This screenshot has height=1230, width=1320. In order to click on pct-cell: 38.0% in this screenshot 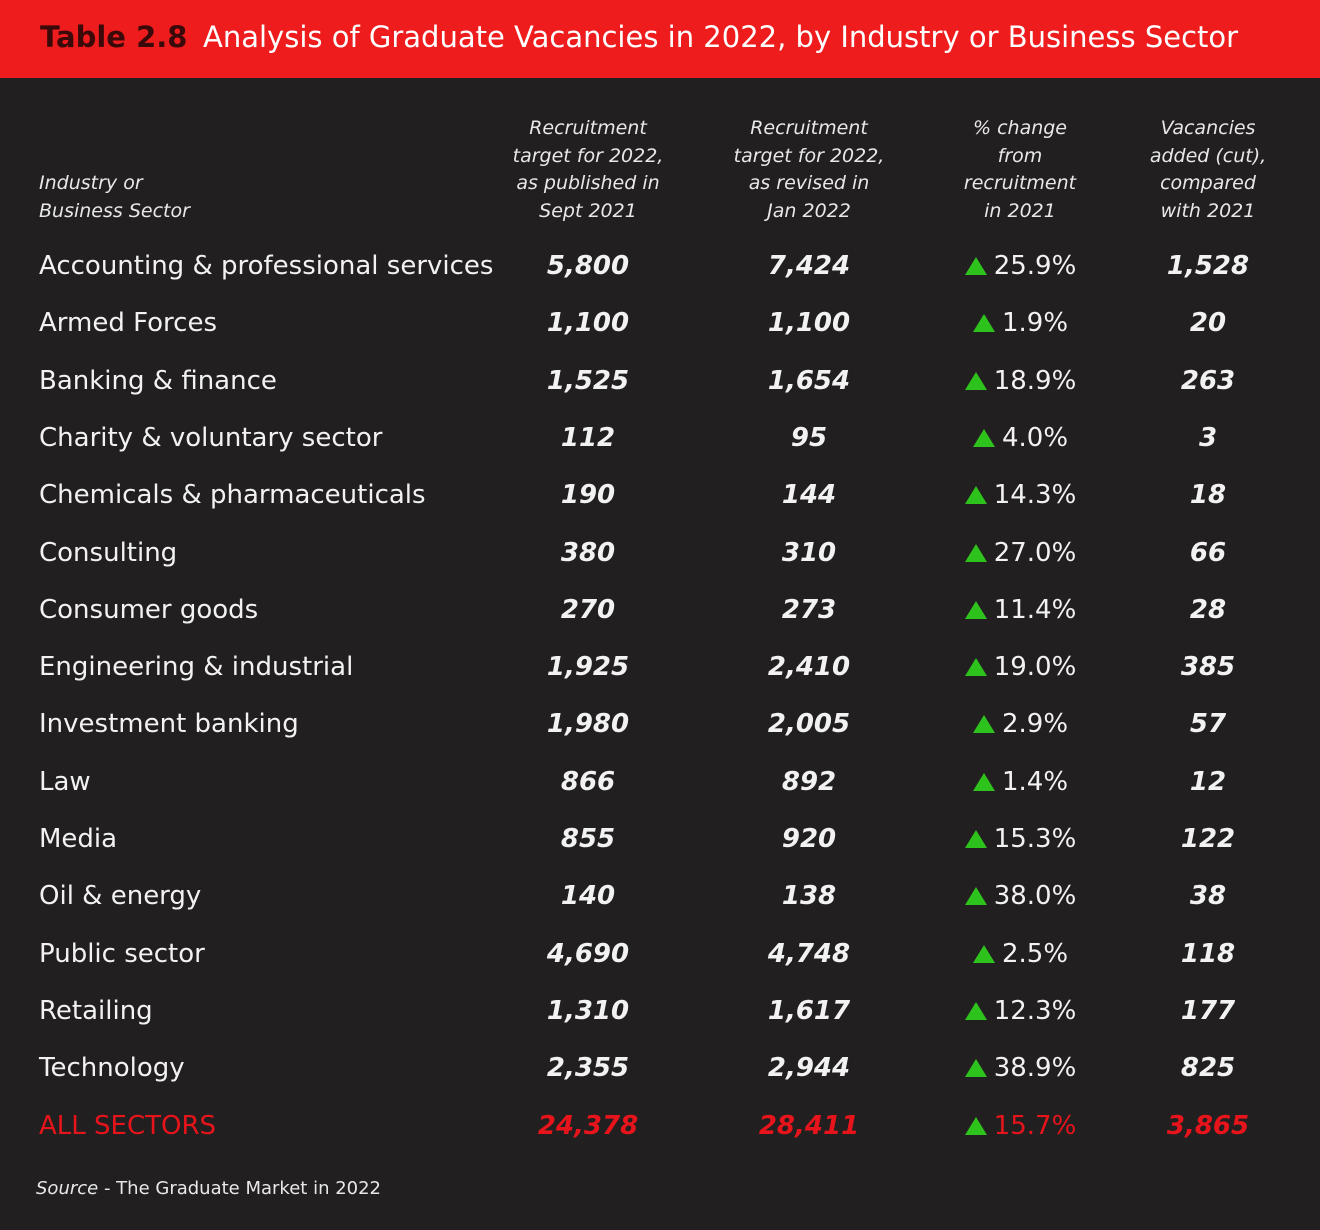, I will do `click(1020, 896)`.